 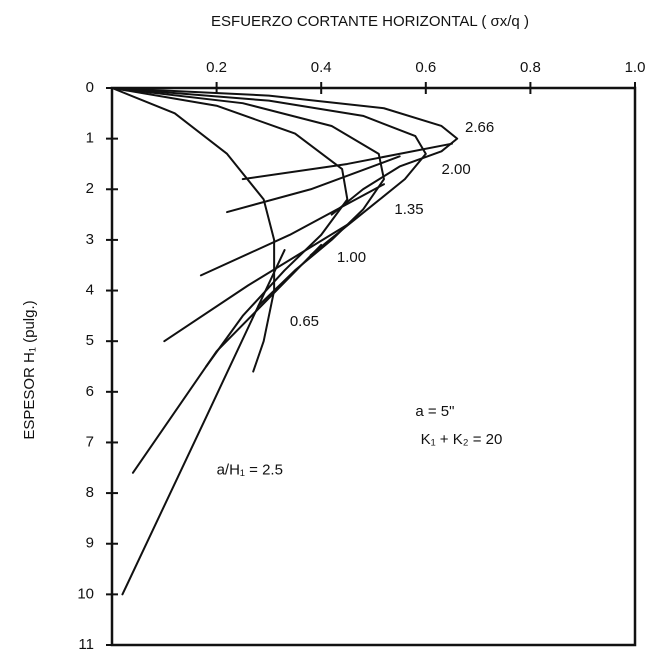 I want to click on y-tick-label: 6, so click(x=90, y=391).